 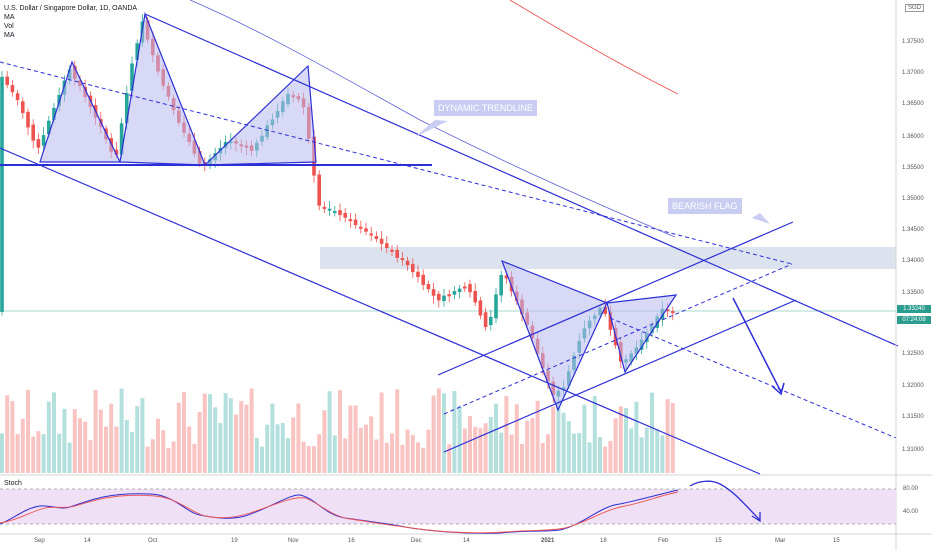 What do you see at coordinates (485, 108) in the screenshot?
I see `dynamic-trendline-label: DYNAMIC TRENDLINE` at bounding box center [485, 108].